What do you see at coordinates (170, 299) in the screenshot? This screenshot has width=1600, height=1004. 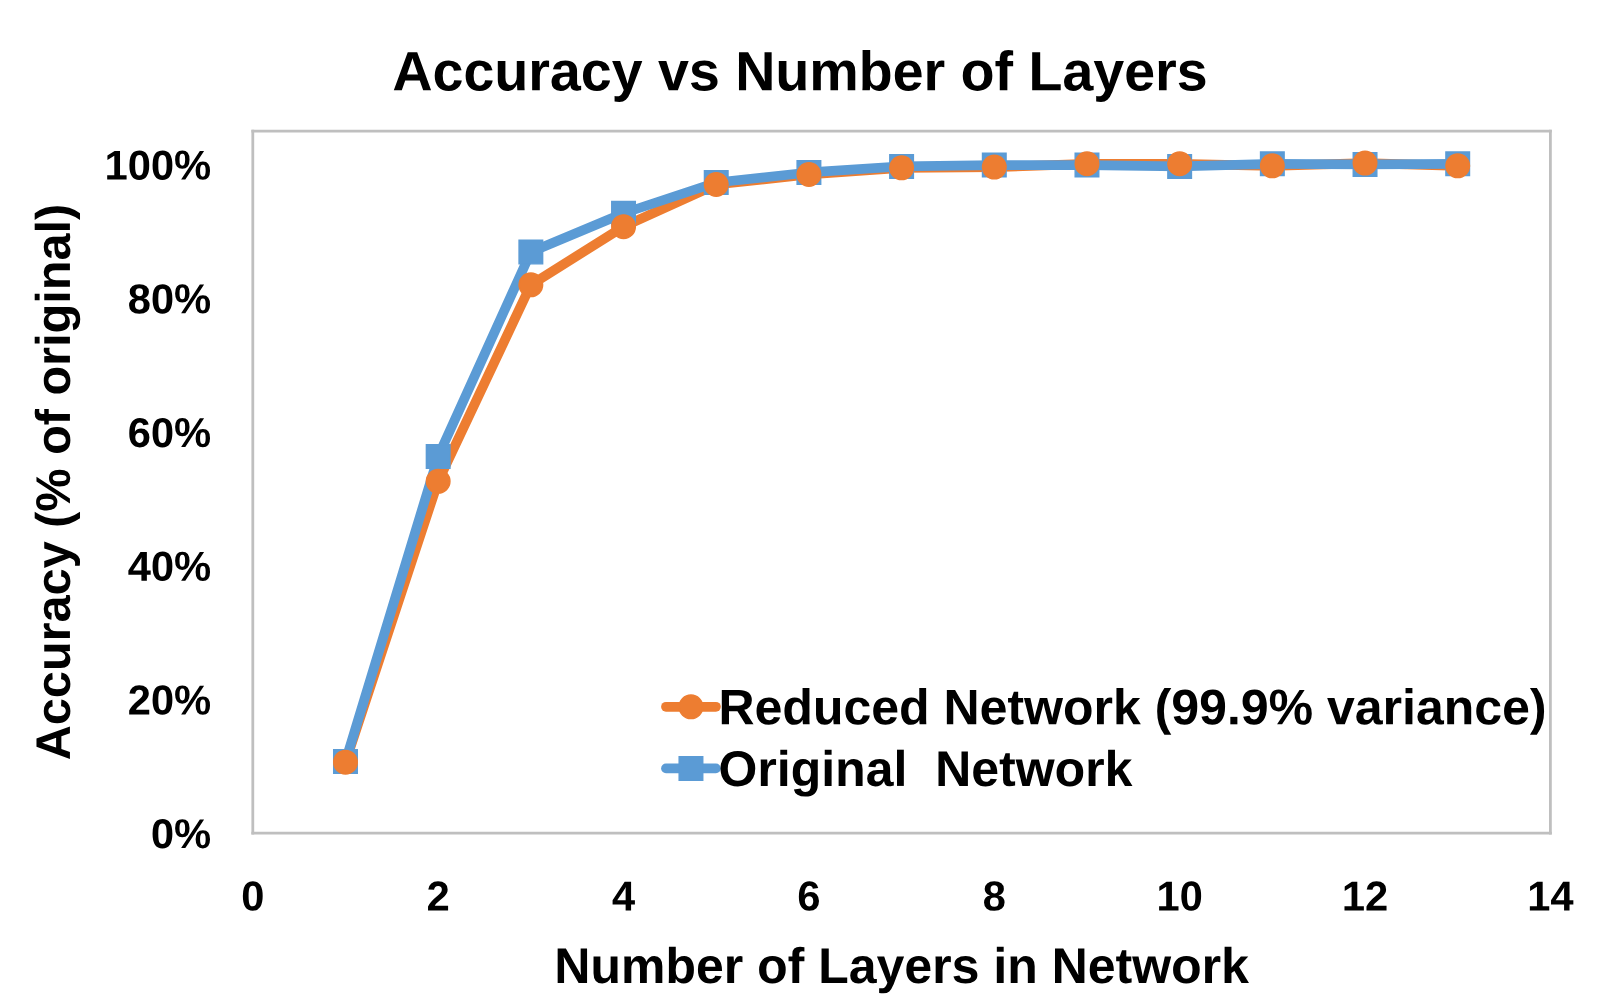 I see `y-tick-label: 80%` at bounding box center [170, 299].